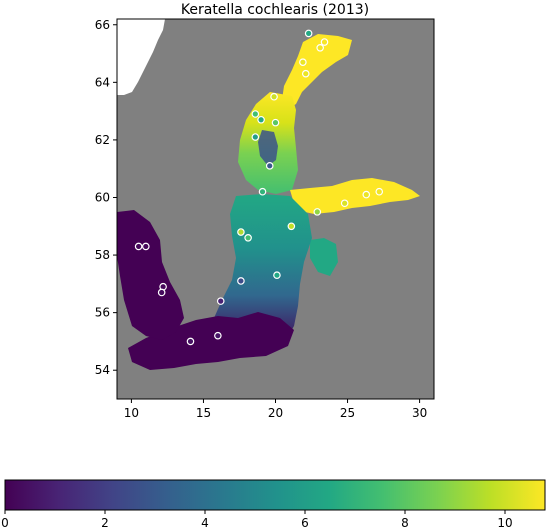 The width and height of the screenshot is (548, 528). I want to click on x-axis: 10 15 20 25 30, so click(275, 409).